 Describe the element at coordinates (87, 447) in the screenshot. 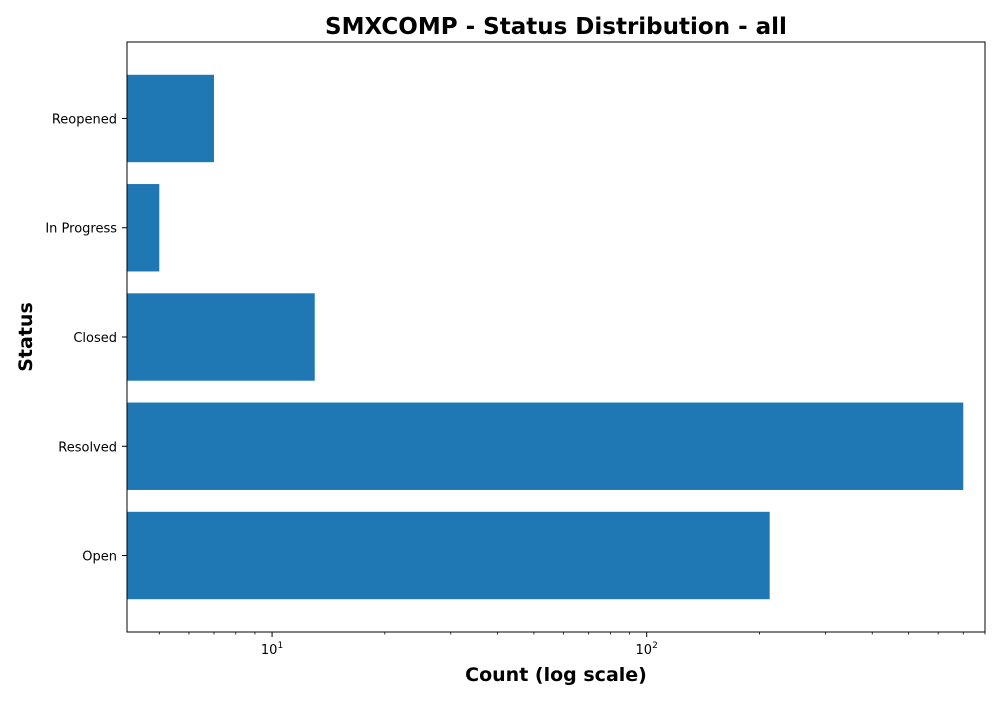

I see `y-tick-label: Resolved` at that location.